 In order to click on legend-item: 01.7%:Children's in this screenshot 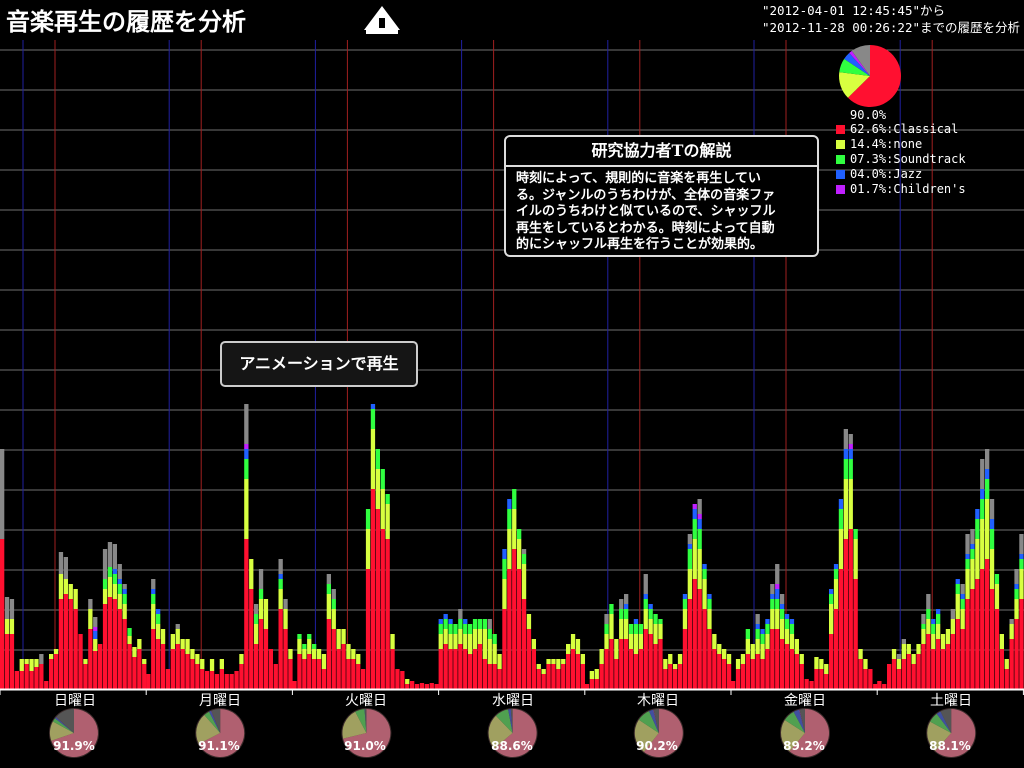, I will do `click(901, 189)`.